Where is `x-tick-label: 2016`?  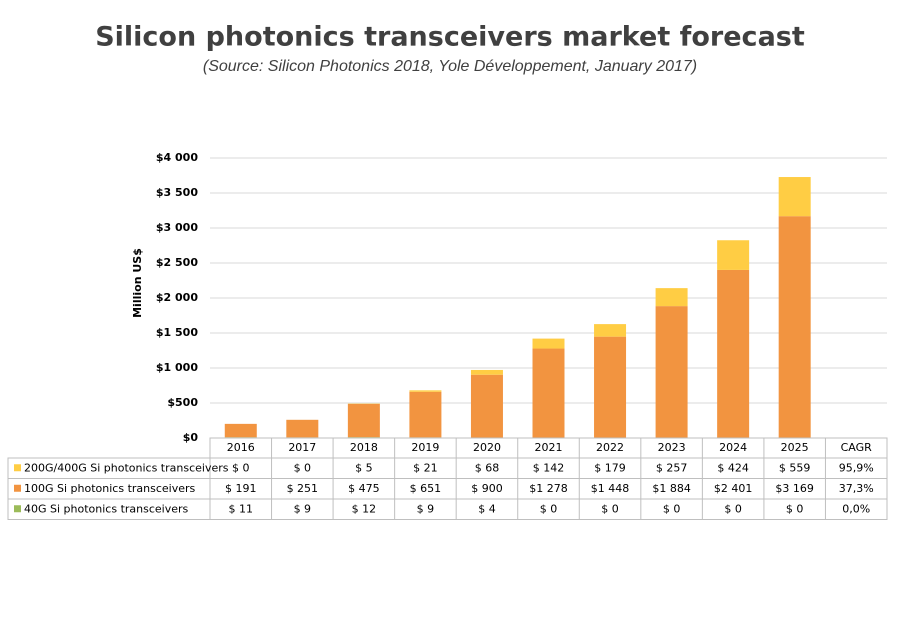
x-tick-label: 2016 is located at coordinates (241, 447).